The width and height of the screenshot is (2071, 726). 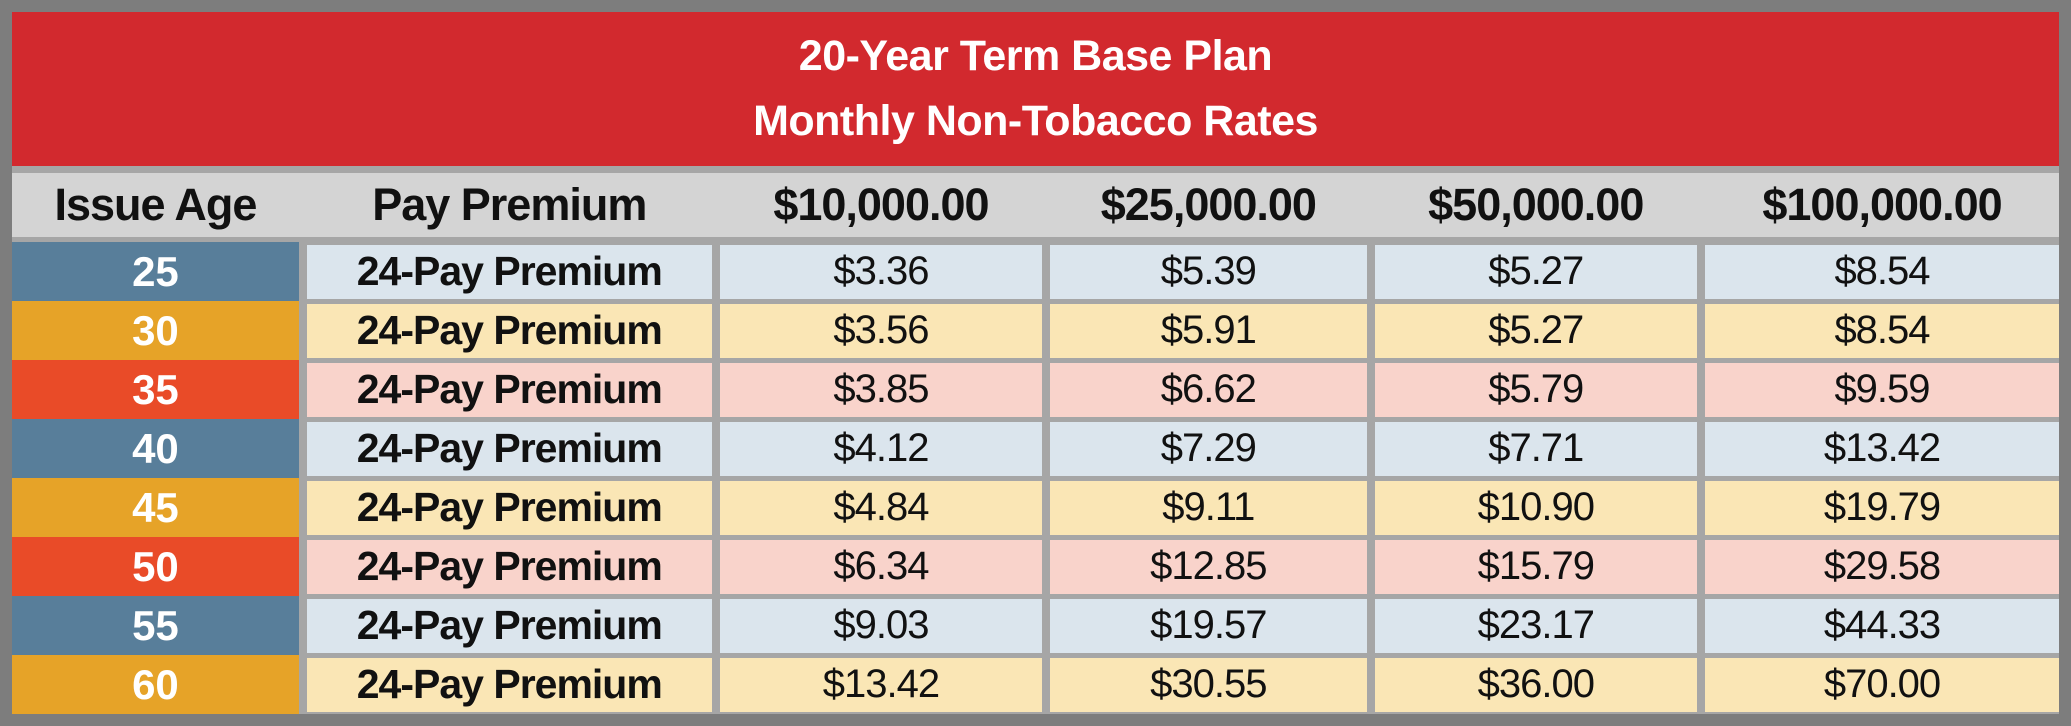 What do you see at coordinates (155, 330) in the screenshot?
I see `issue-age-cell: 30` at bounding box center [155, 330].